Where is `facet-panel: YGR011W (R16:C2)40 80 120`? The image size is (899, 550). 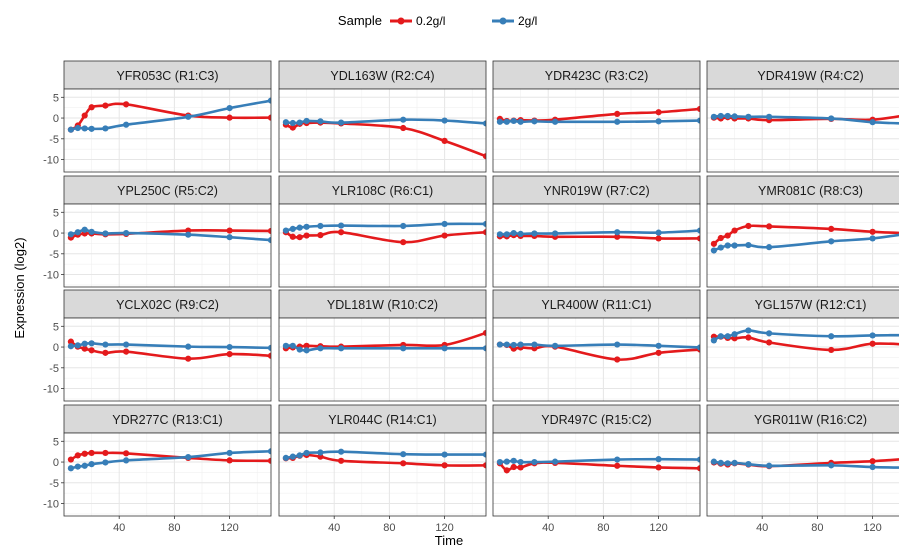 facet-panel: YGR011W (R16:C2)40 80 120 is located at coordinates (803, 469).